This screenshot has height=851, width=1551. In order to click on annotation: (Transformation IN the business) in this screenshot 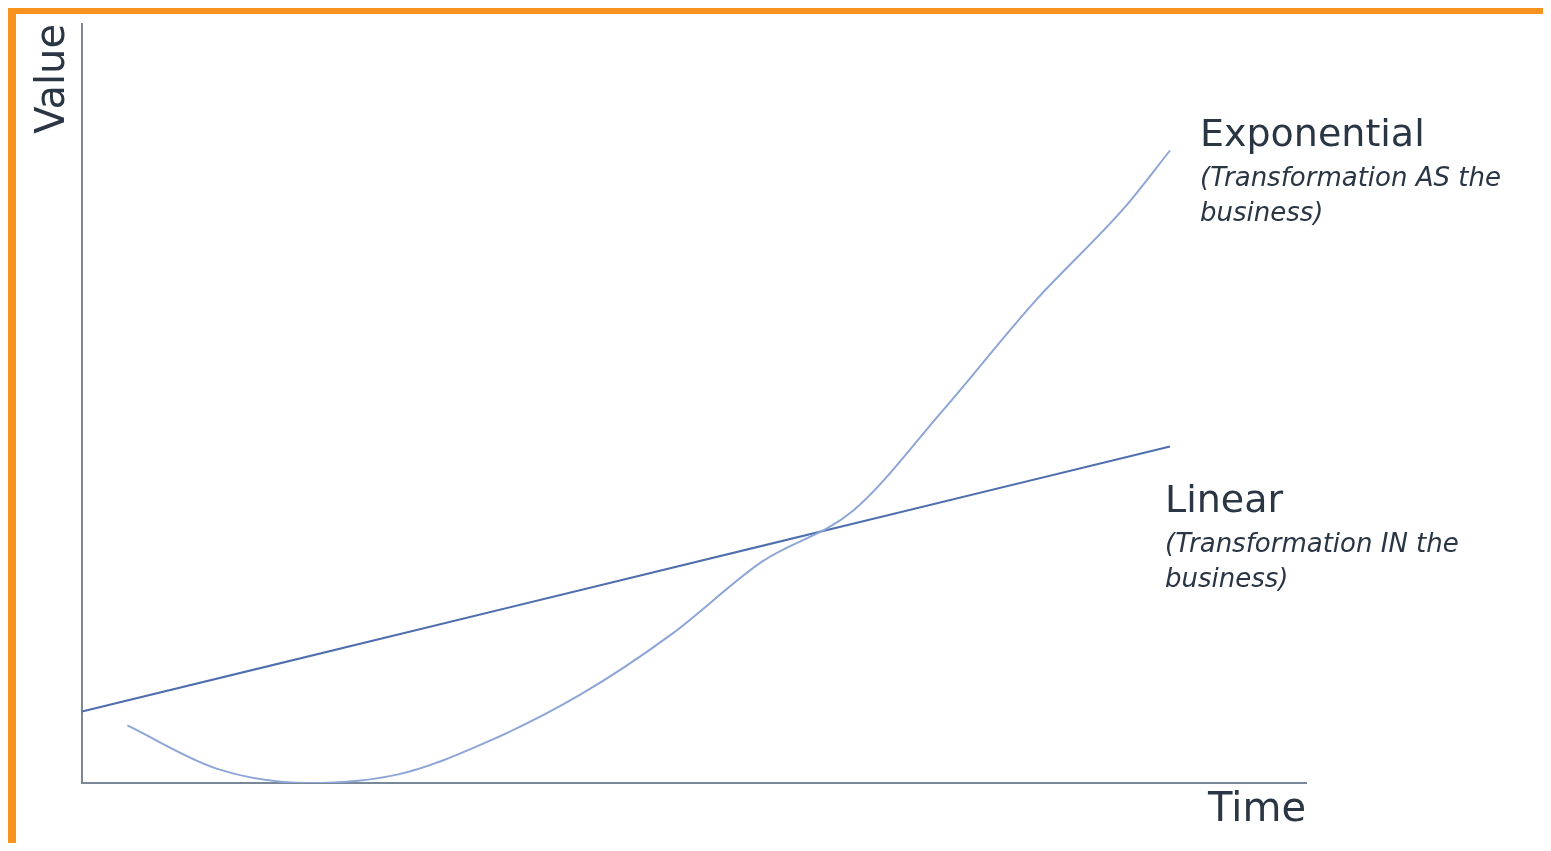, I will do `click(1312, 560)`.